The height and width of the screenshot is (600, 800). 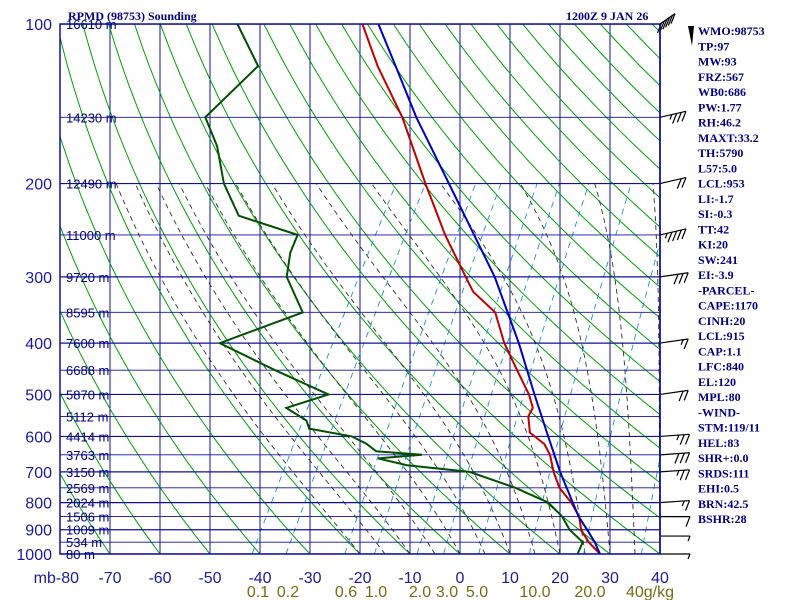 What do you see at coordinates (460, 578) in the screenshot?
I see `temperature-tick-label: 0` at bounding box center [460, 578].